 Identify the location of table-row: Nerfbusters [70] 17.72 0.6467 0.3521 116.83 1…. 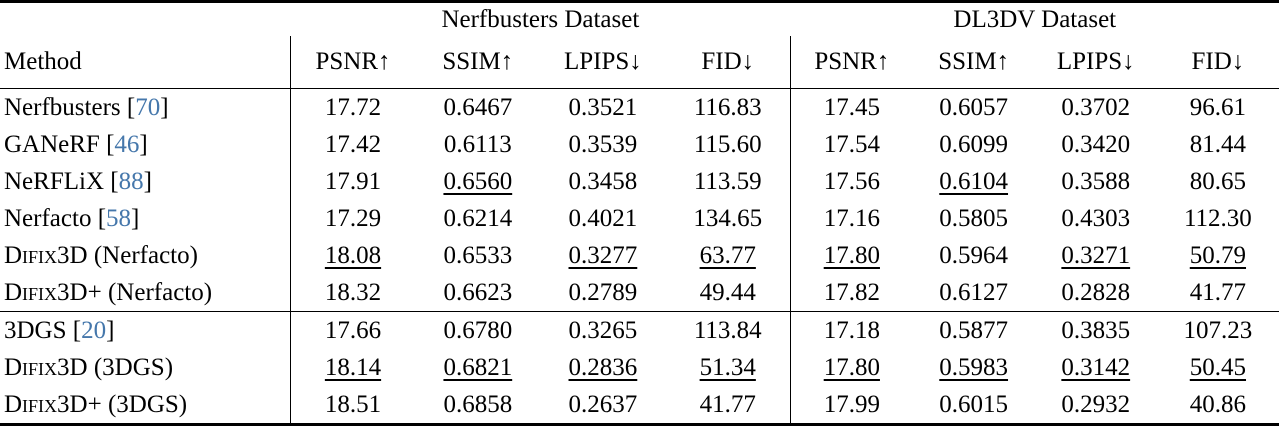
(639, 107).